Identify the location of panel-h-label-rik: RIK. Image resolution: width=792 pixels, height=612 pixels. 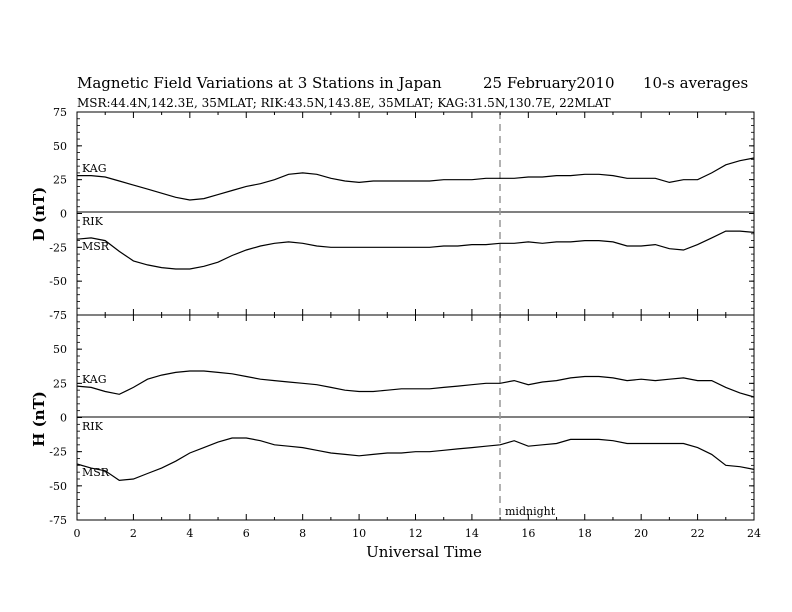
(93, 426).